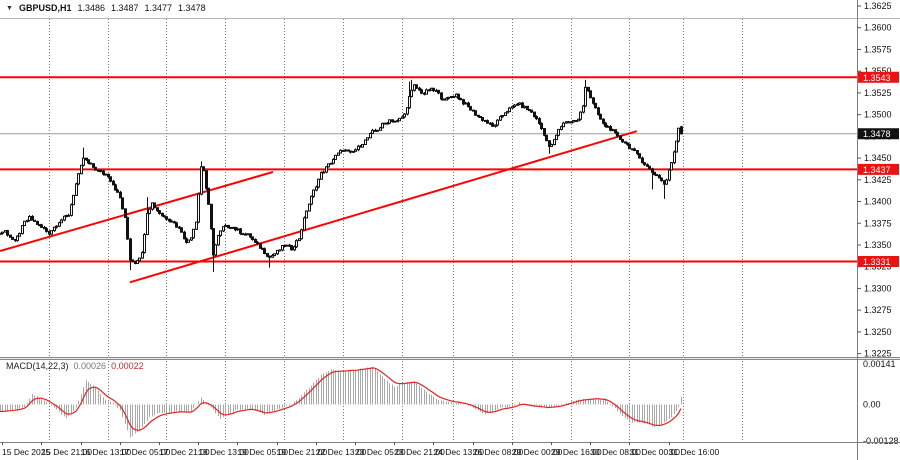 Image resolution: width=900 pixels, height=460 pixels. What do you see at coordinates (872, 405) in the screenshot?
I see `macd-scale-label: 0.00` at bounding box center [872, 405].